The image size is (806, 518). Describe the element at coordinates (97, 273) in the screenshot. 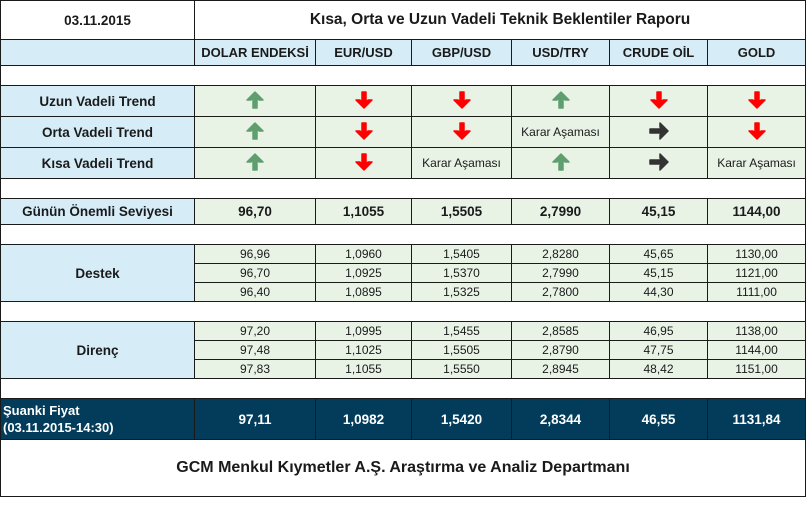

I see `support-label: Destek` at that location.